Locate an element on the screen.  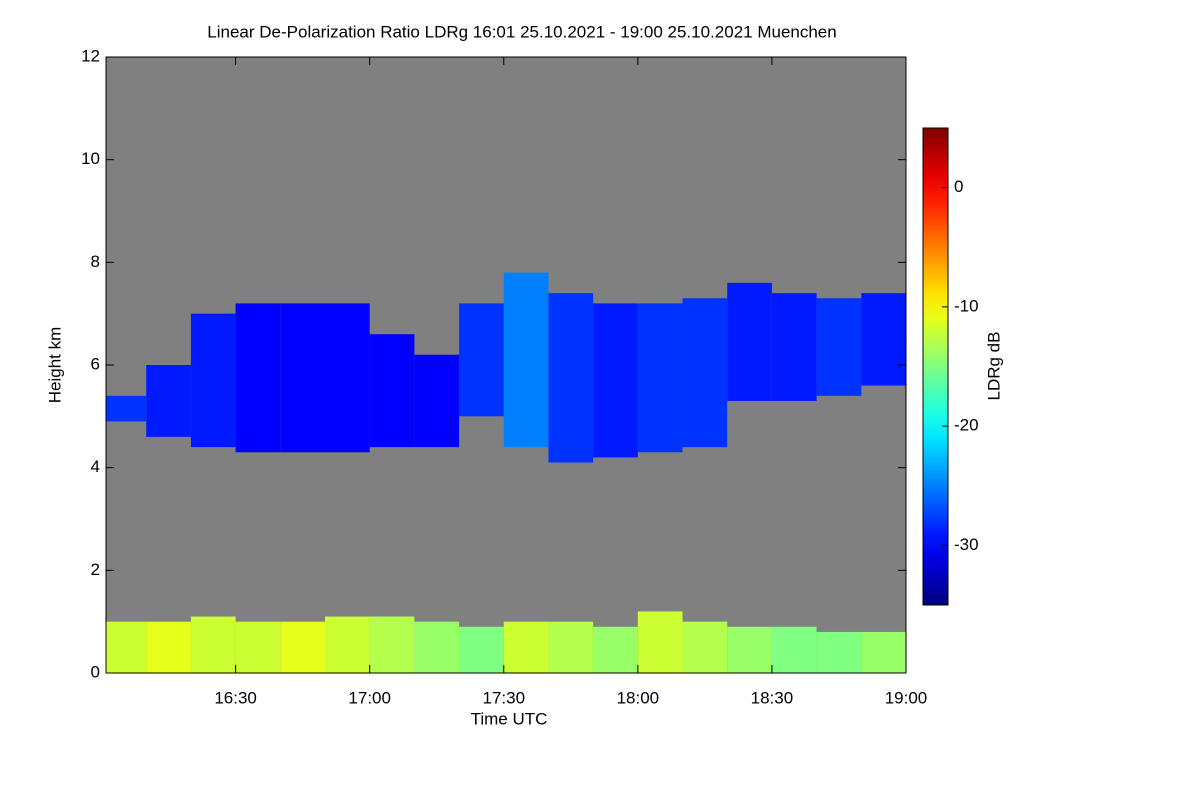
colorbar-tick-label: -30 is located at coordinates (966, 544).